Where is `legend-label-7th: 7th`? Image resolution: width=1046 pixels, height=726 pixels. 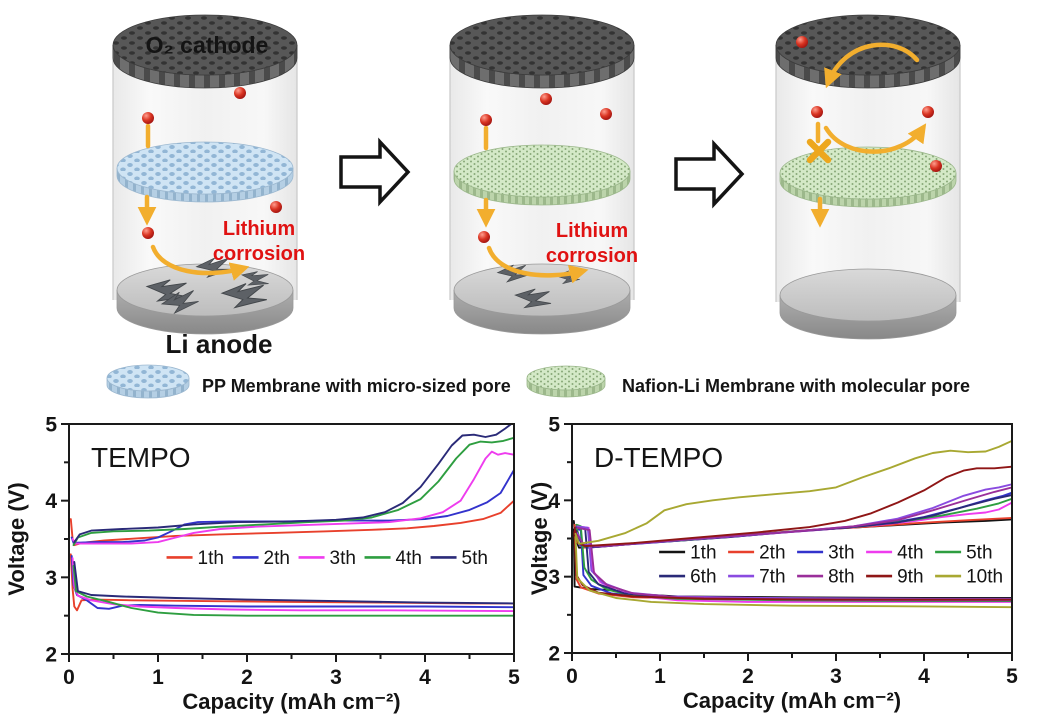 legend-label-7th: 7th is located at coordinates (772, 577).